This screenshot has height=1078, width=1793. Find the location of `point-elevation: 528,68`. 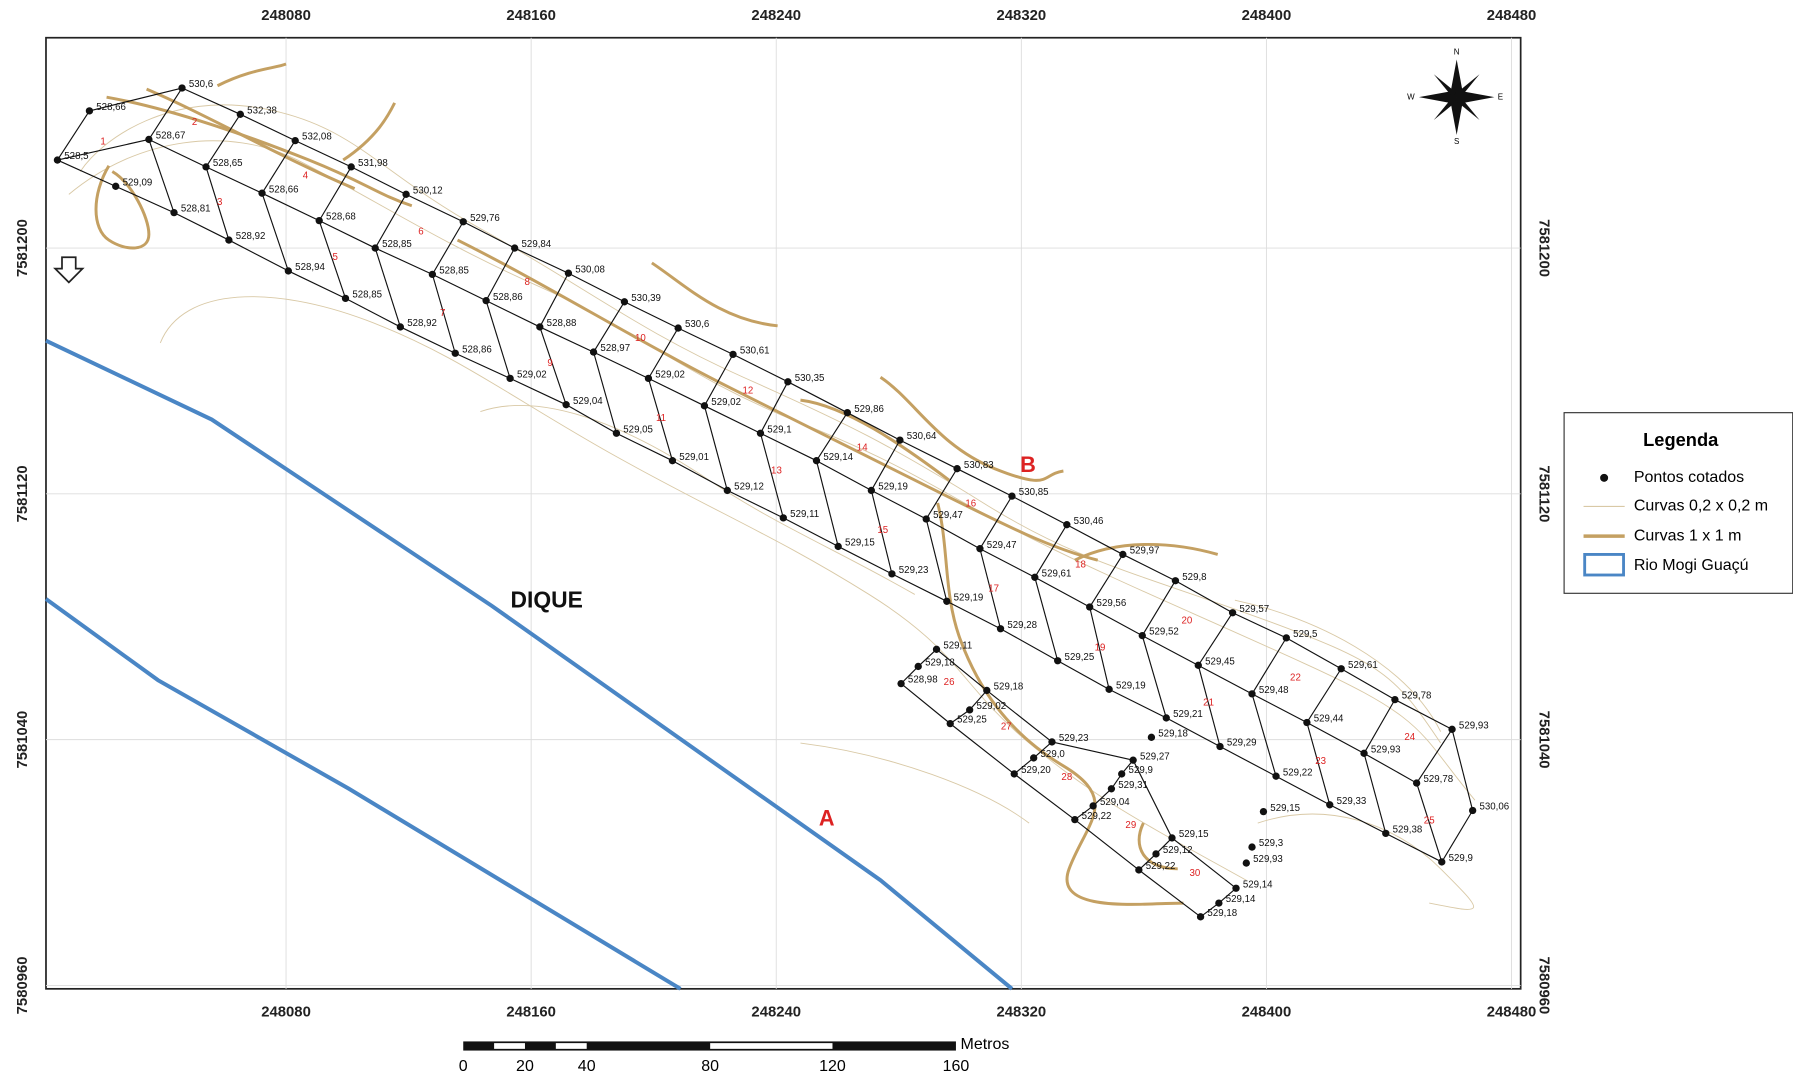

point-elevation: 528,68 is located at coordinates (341, 217).